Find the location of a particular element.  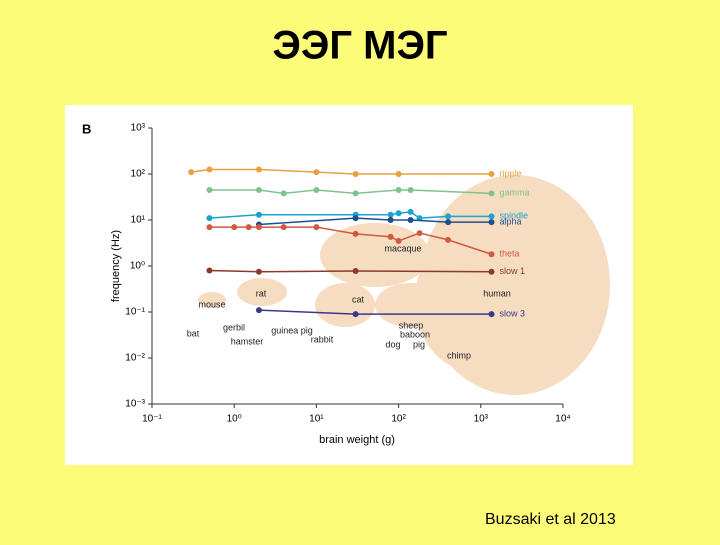

animal-label: sheep is located at coordinates (411, 325).